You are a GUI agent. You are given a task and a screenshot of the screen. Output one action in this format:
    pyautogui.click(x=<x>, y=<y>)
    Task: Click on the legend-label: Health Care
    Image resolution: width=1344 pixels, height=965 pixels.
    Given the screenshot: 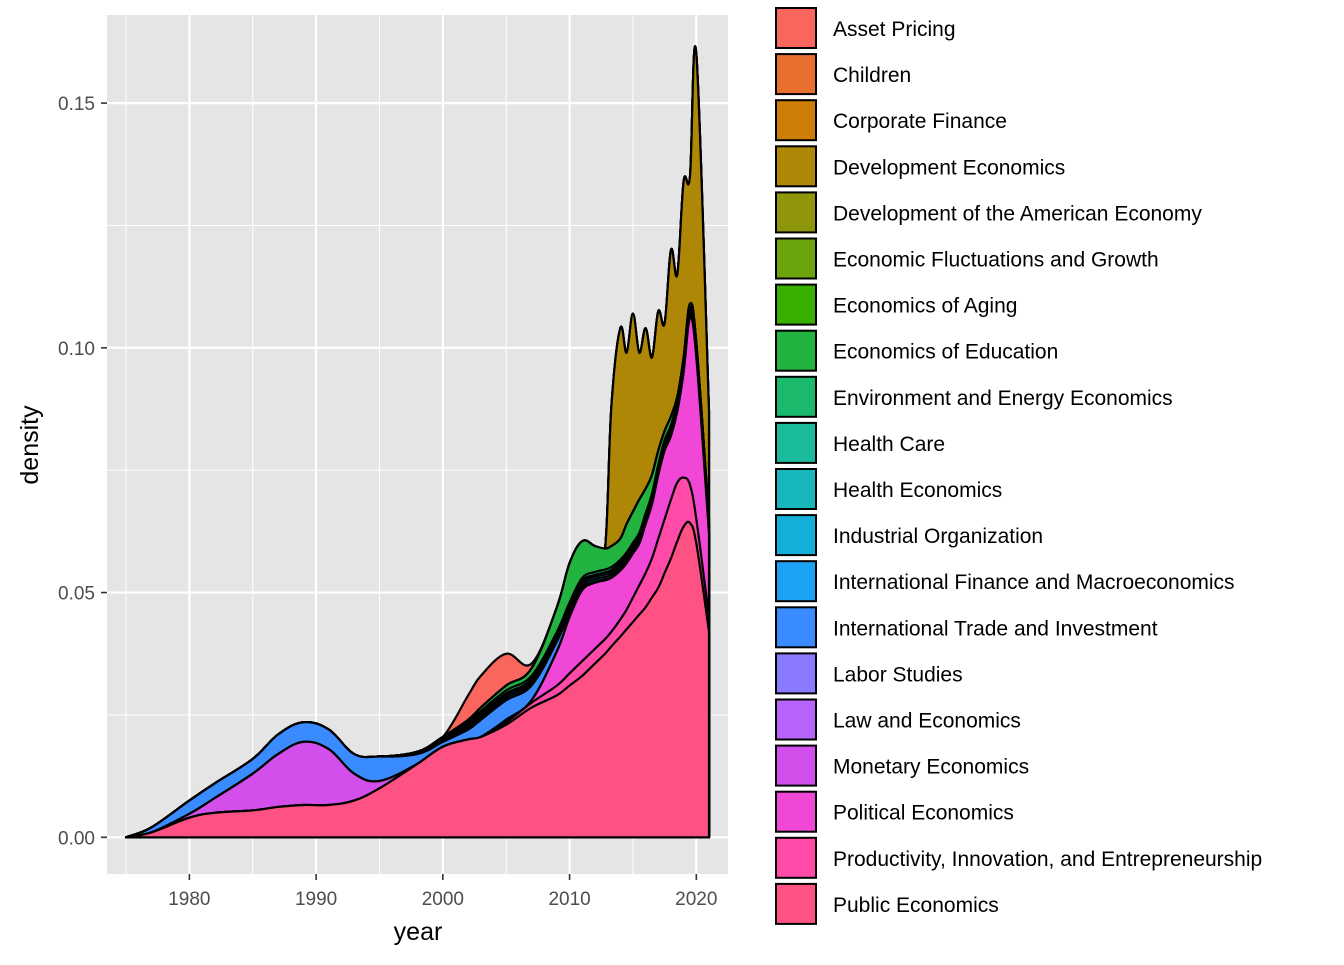 What is the action you would take?
    pyautogui.click(x=889, y=444)
    